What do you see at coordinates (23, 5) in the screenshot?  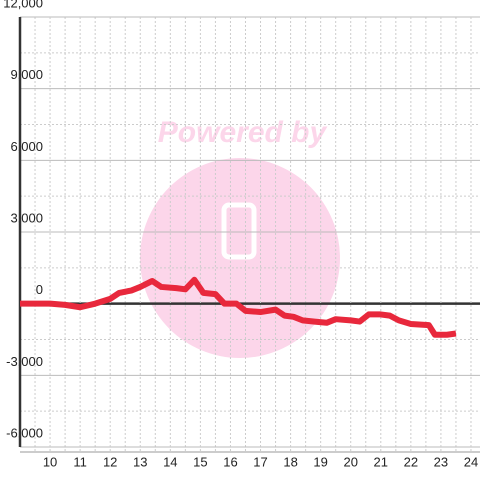 I see `y-tick-label: 12,000` at bounding box center [23, 5].